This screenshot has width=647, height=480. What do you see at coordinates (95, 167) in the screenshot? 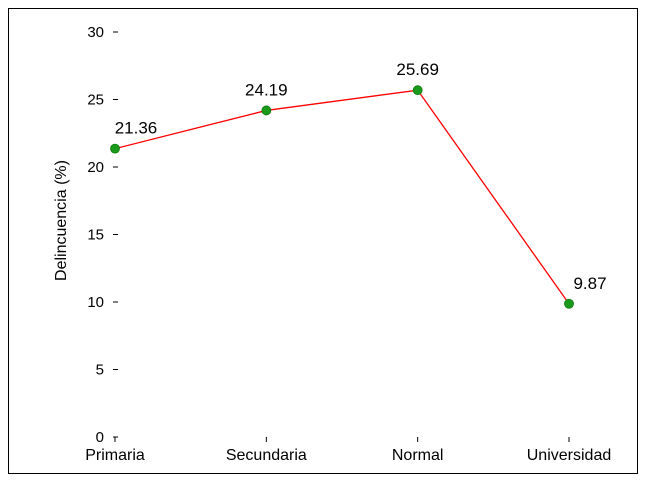
I see `y-tick-label: 20` at bounding box center [95, 167].